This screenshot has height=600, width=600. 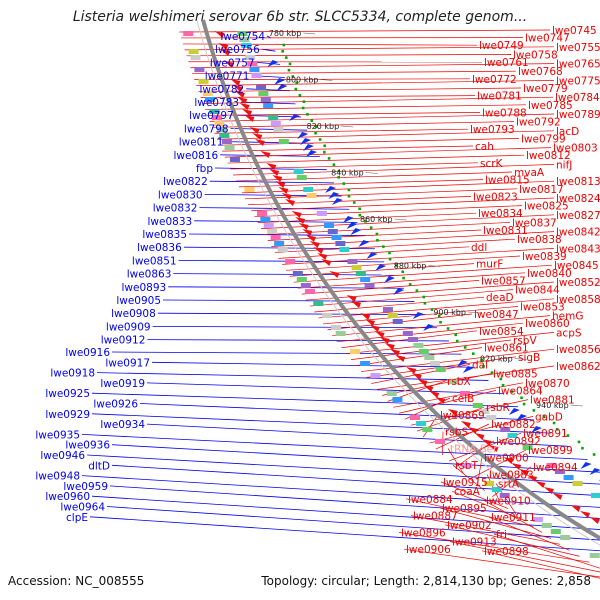 I want to click on gene-label-left: lwe0926, so click(x=115, y=405).